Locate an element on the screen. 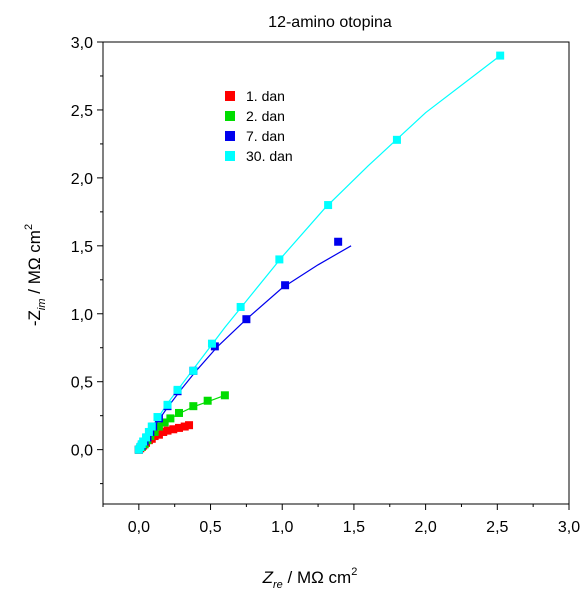 The image size is (586, 594). x-tick-label: 3,0 is located at coordinates (569, 527).